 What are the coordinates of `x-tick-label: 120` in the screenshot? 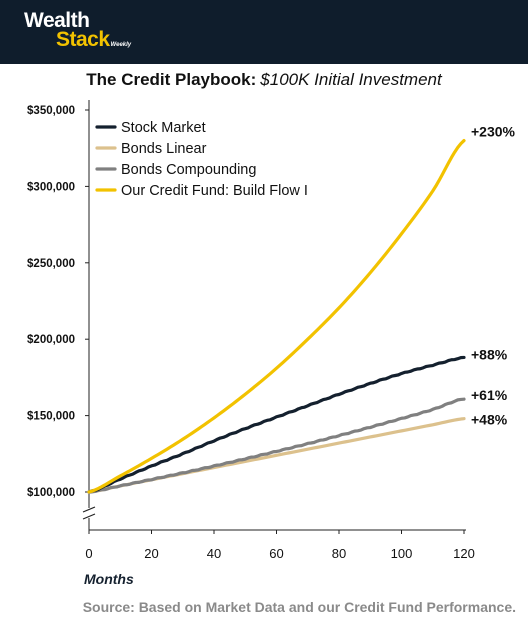 It's located at (464, 553).